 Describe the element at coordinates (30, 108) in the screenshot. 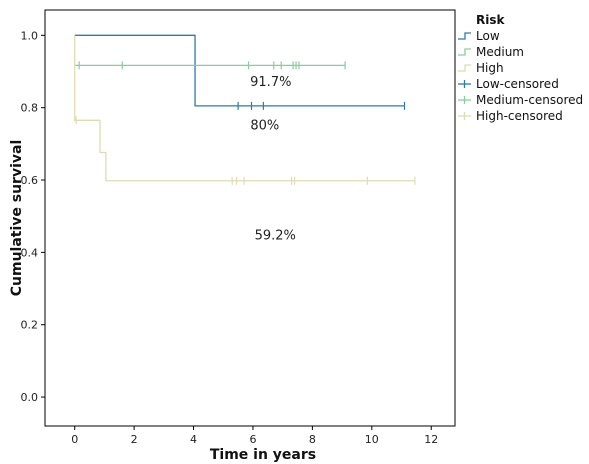

I see `y-tick-label: 0.8` at that location.